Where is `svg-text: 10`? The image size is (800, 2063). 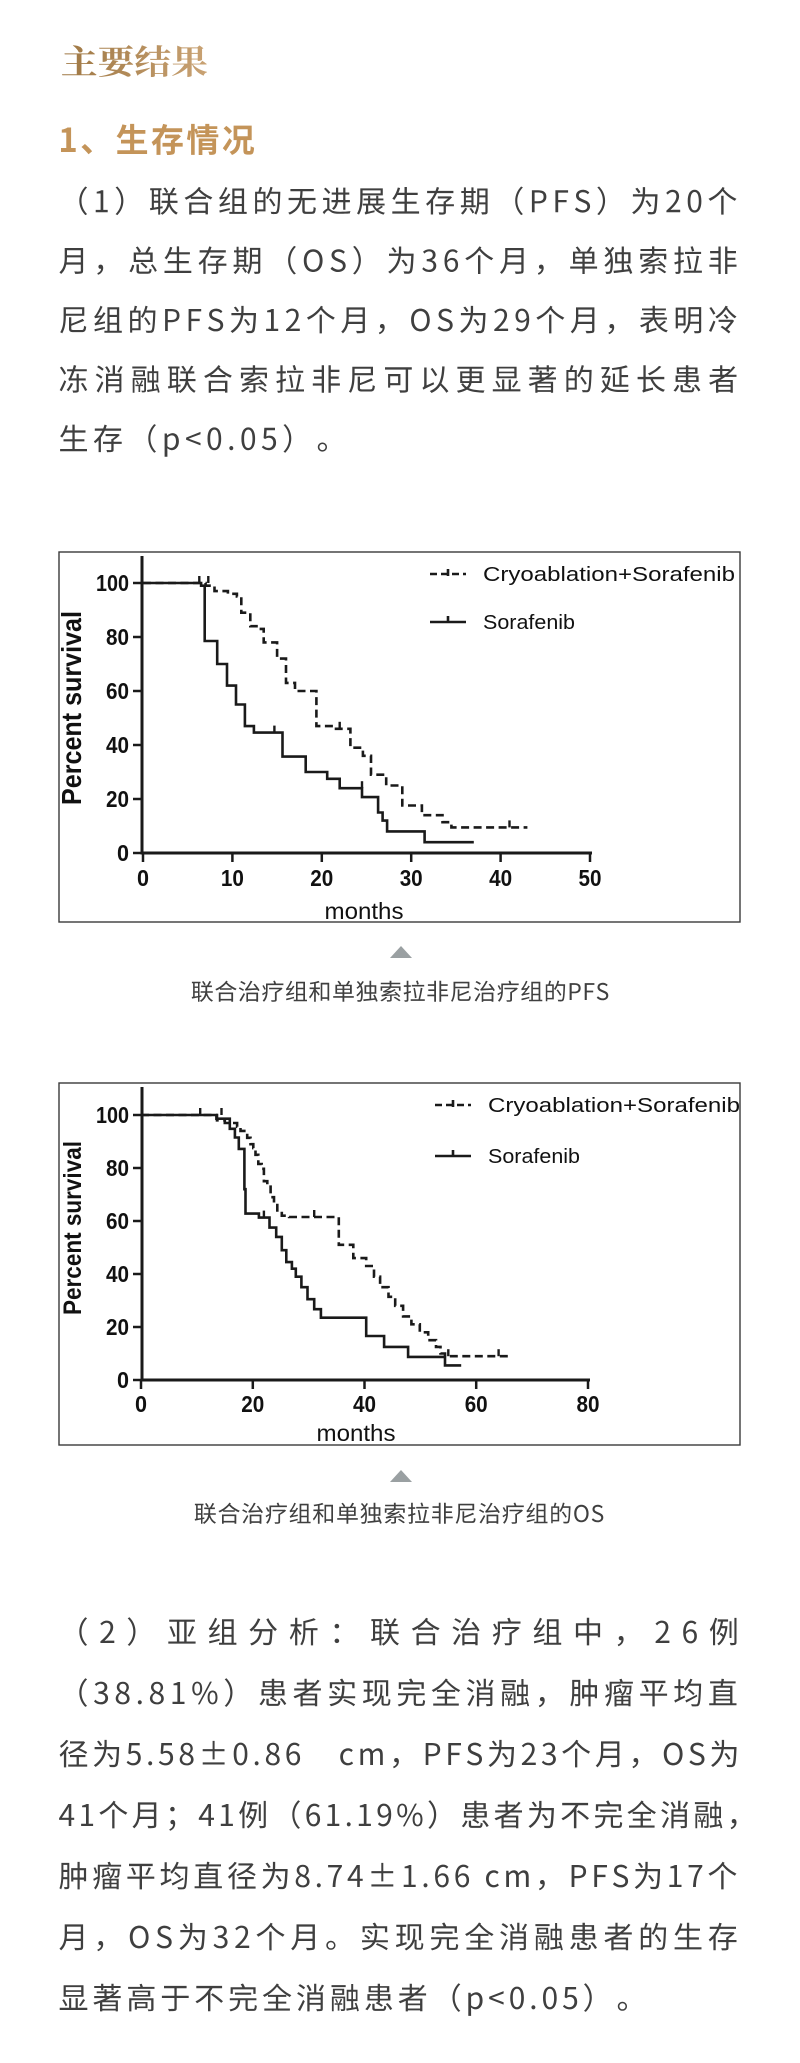 svg-text: 10 is located at coordinates (232, 878).